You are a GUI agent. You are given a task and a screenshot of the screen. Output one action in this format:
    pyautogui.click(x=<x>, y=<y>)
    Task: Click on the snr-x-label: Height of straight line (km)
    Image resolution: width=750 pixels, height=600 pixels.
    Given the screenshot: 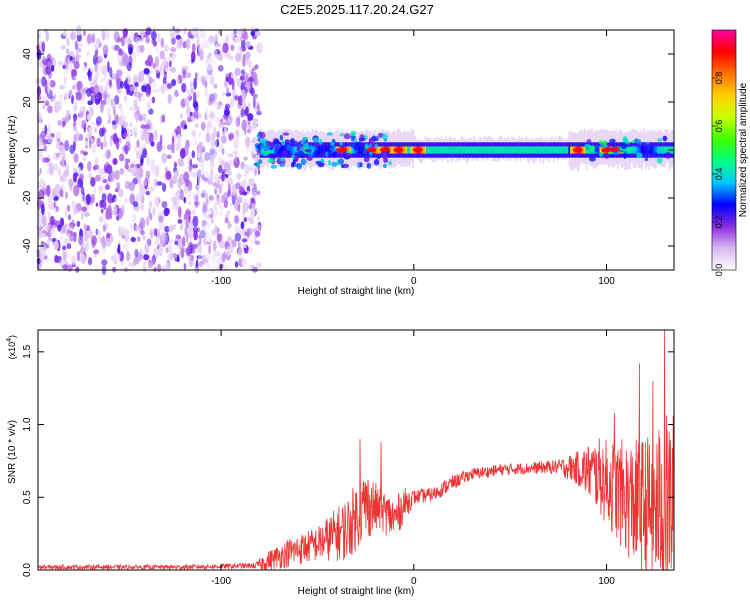 What is the action you would take?
    pyautogui.click(x=356, y=591)
    